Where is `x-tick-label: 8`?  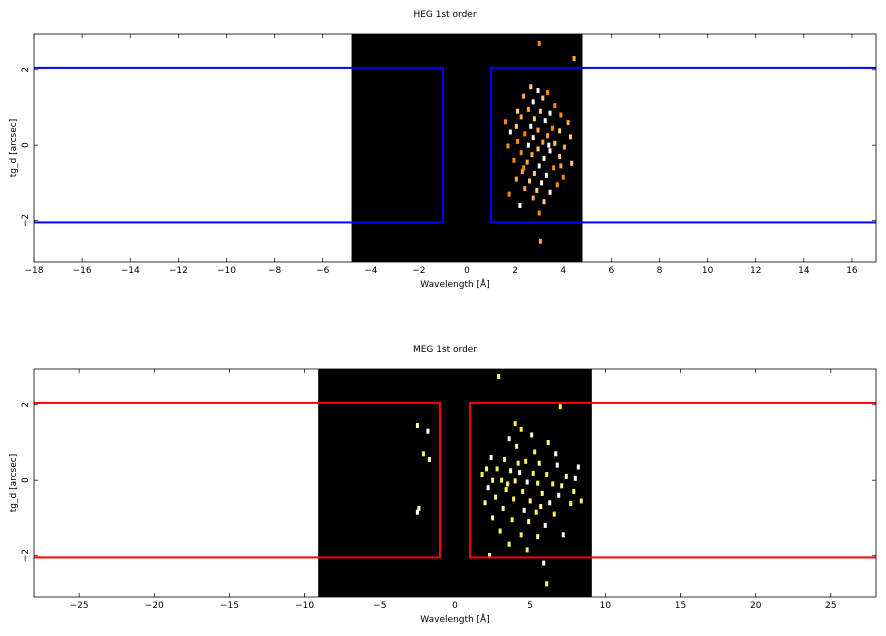
x-tick-label: 8 is located at coordinates (660, 271).